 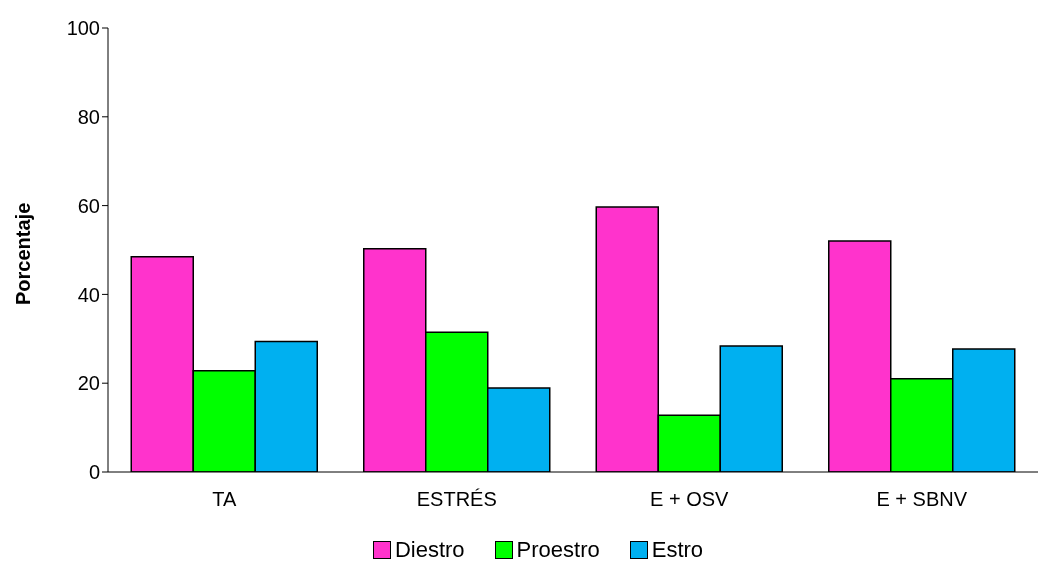 I want to click on x-tick-label: E + SBNV, so click(x=922, y=499).